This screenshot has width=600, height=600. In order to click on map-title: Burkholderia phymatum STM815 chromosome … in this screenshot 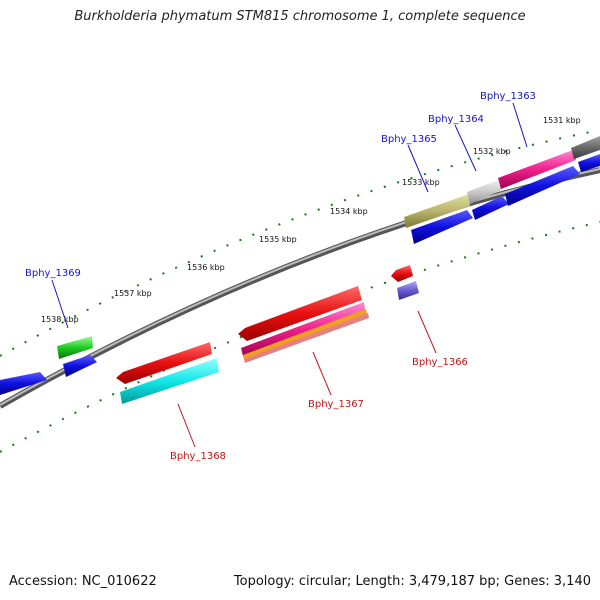, I will do `click(300, 16)`.